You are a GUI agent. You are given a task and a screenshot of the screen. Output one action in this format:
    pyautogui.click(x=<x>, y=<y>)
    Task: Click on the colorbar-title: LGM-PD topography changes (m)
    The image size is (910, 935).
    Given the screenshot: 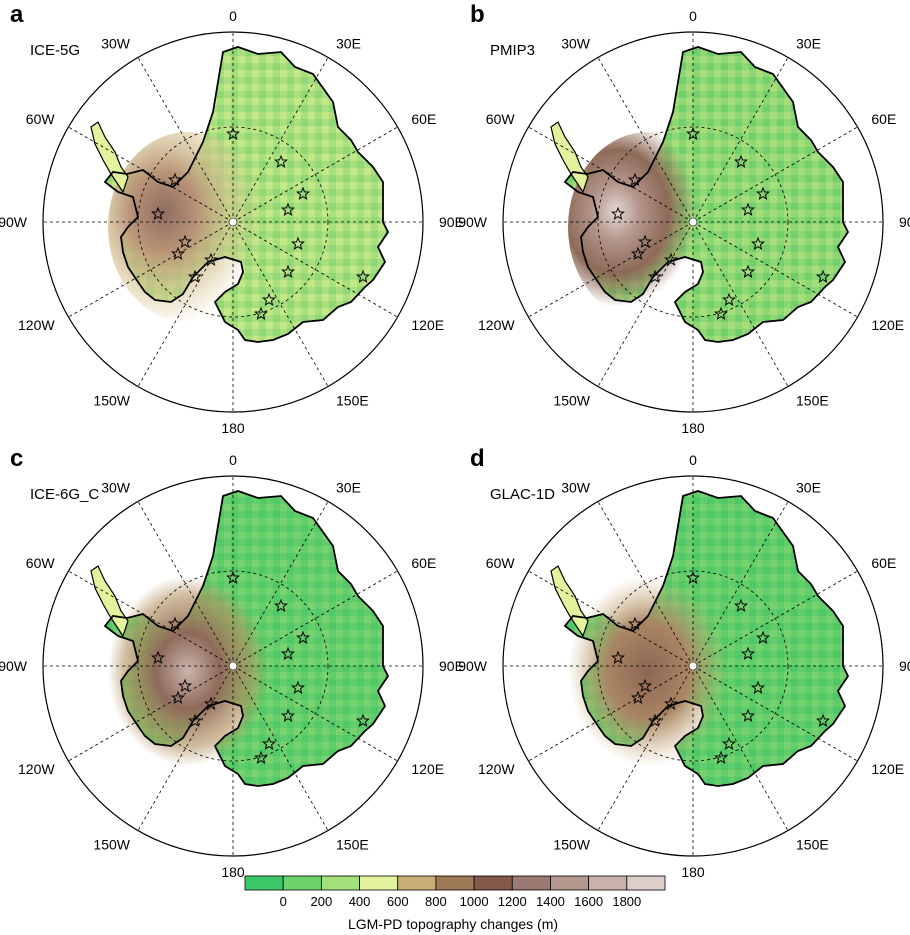 What is the action you would take?
    pyautogui.click(x=453, y=924)
    